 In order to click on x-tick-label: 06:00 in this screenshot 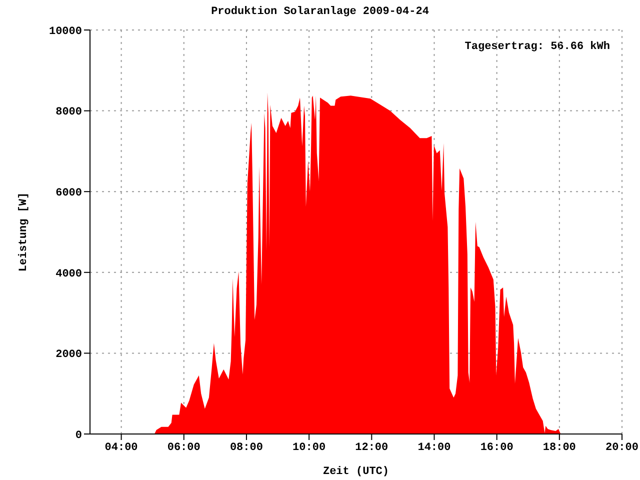, I will do `click(183, 448)`.